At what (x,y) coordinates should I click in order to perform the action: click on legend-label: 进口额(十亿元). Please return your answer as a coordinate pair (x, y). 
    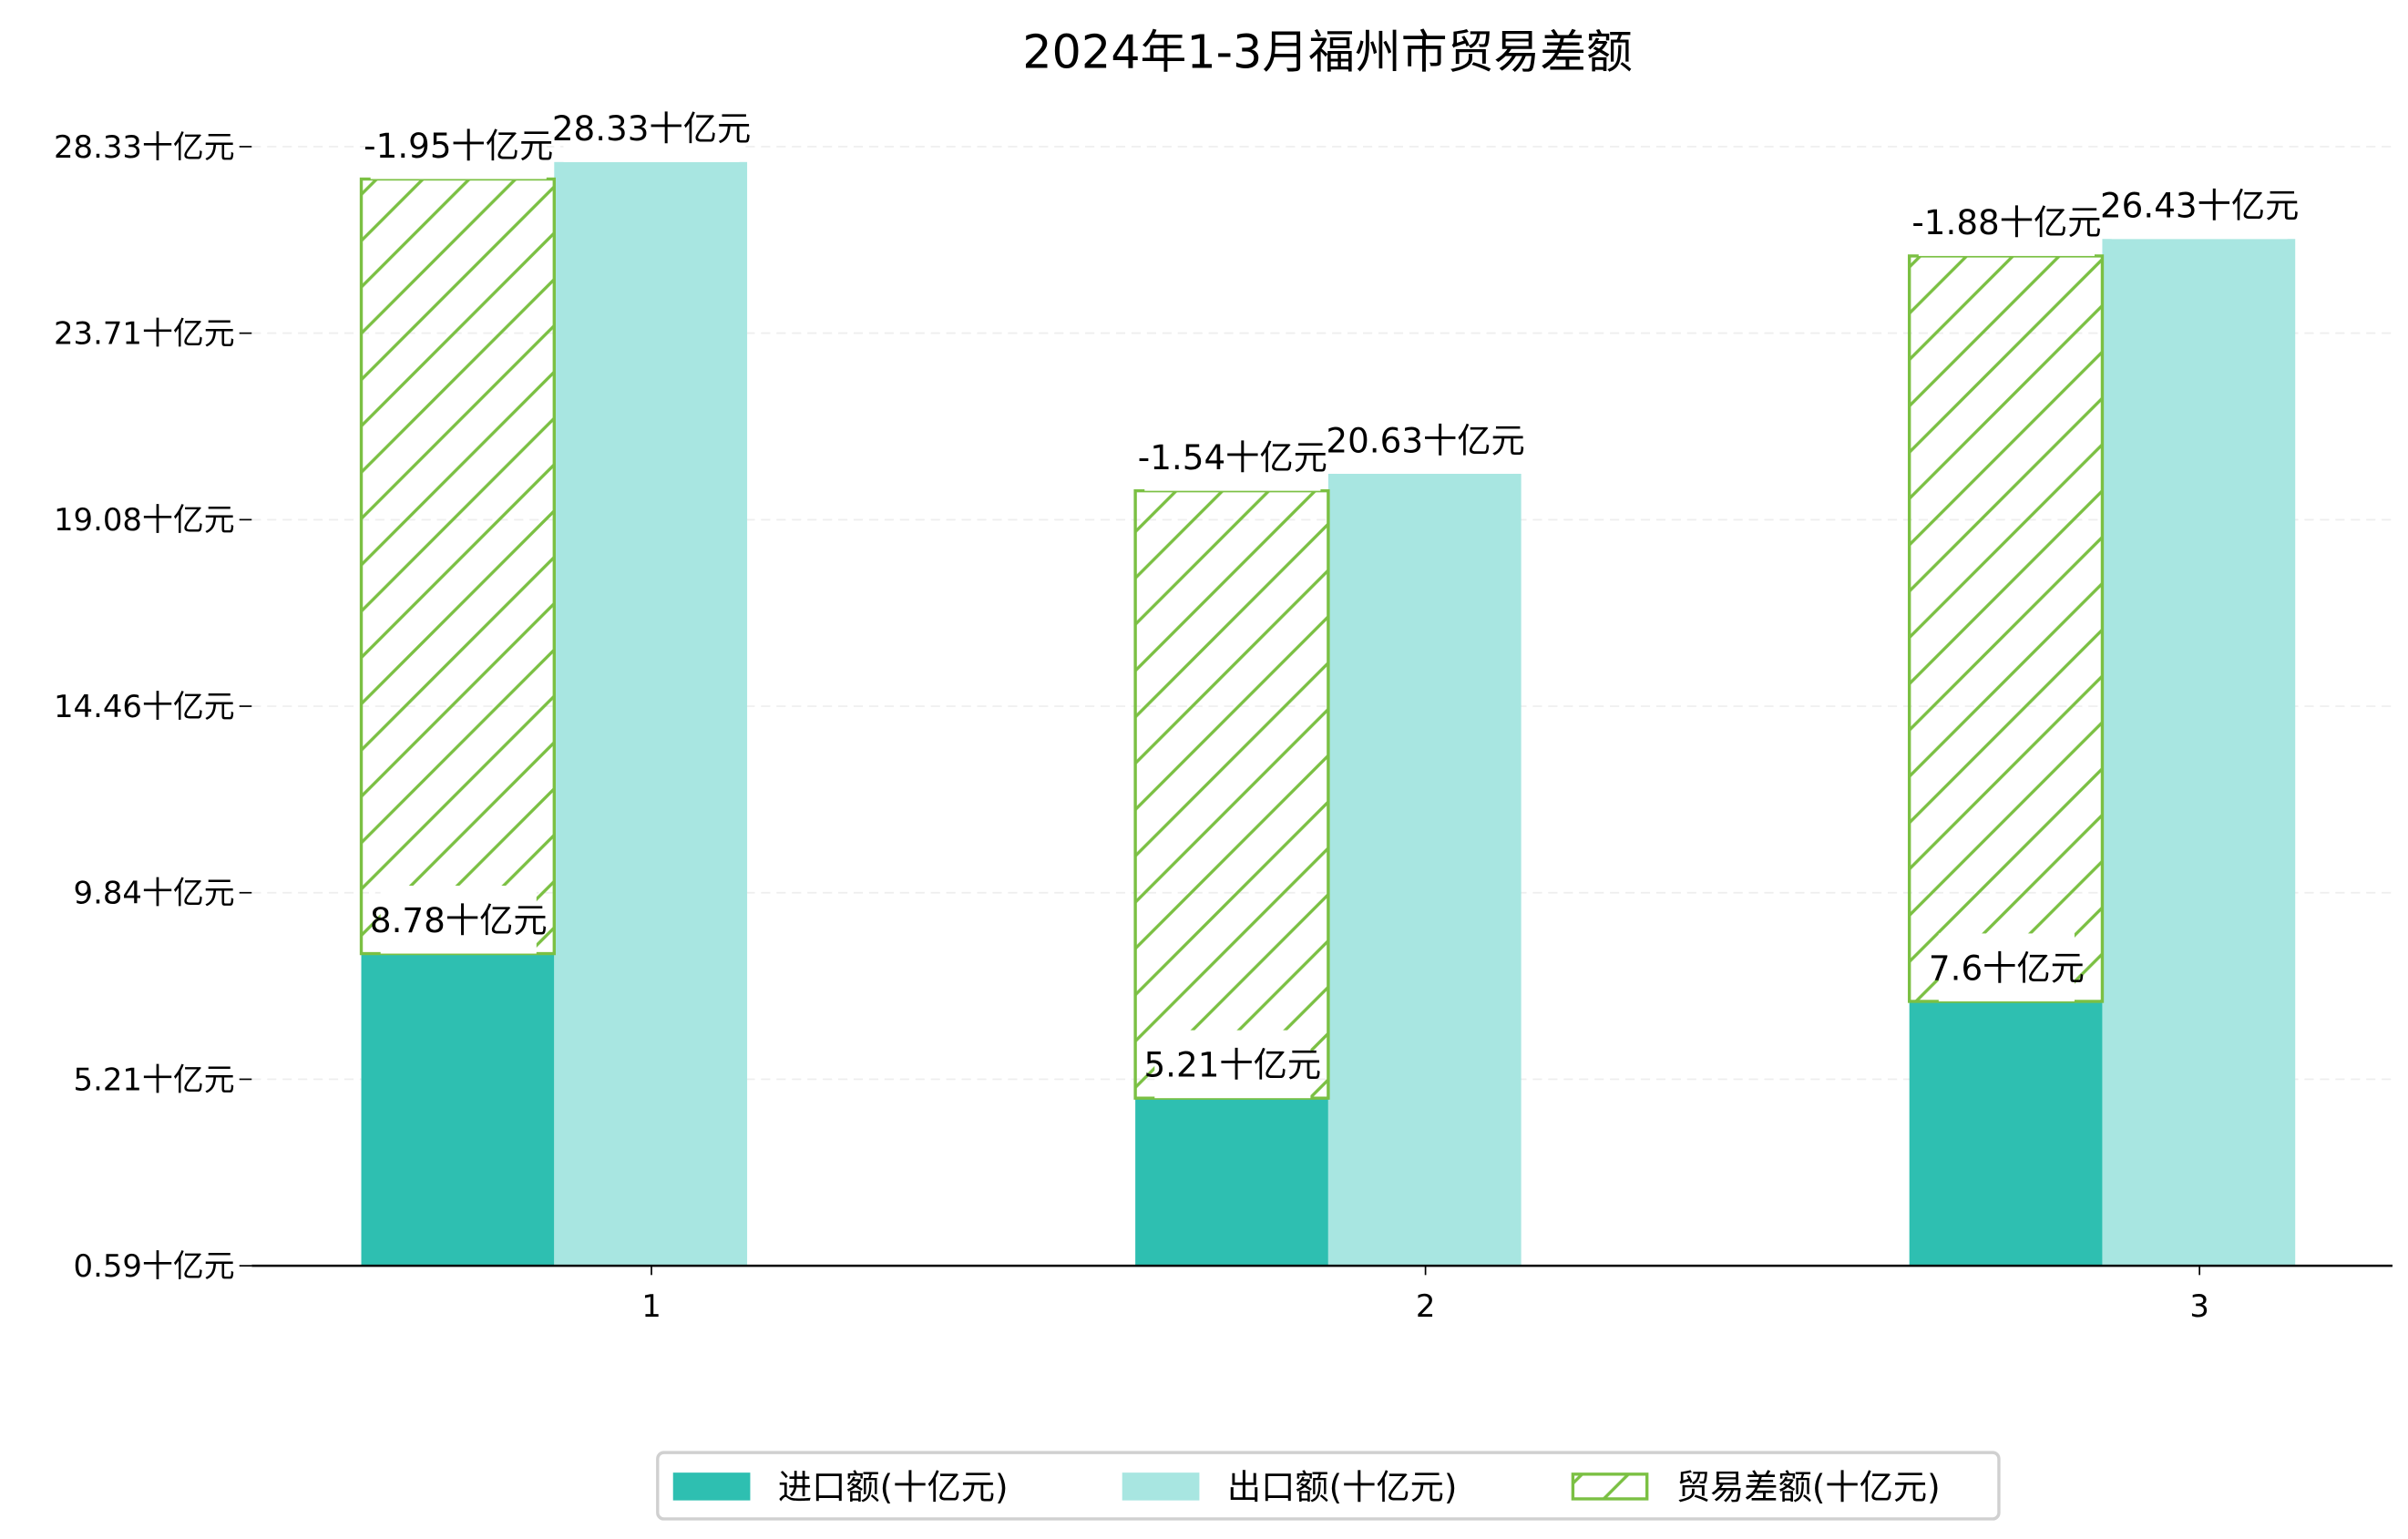
    Looking at the image, I should click on (894, 1487).